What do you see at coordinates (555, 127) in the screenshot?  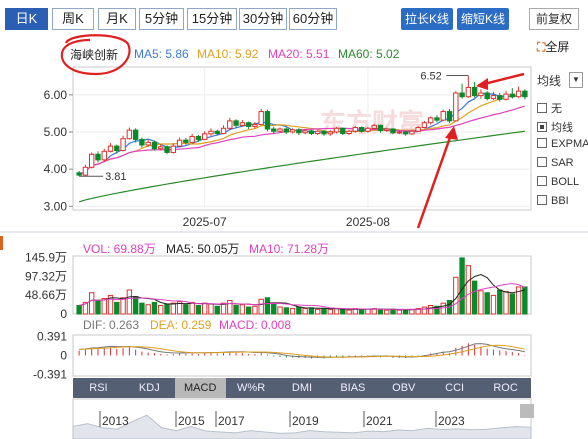 I see `indicator-option: 均线` at bounding box center [555, 127].